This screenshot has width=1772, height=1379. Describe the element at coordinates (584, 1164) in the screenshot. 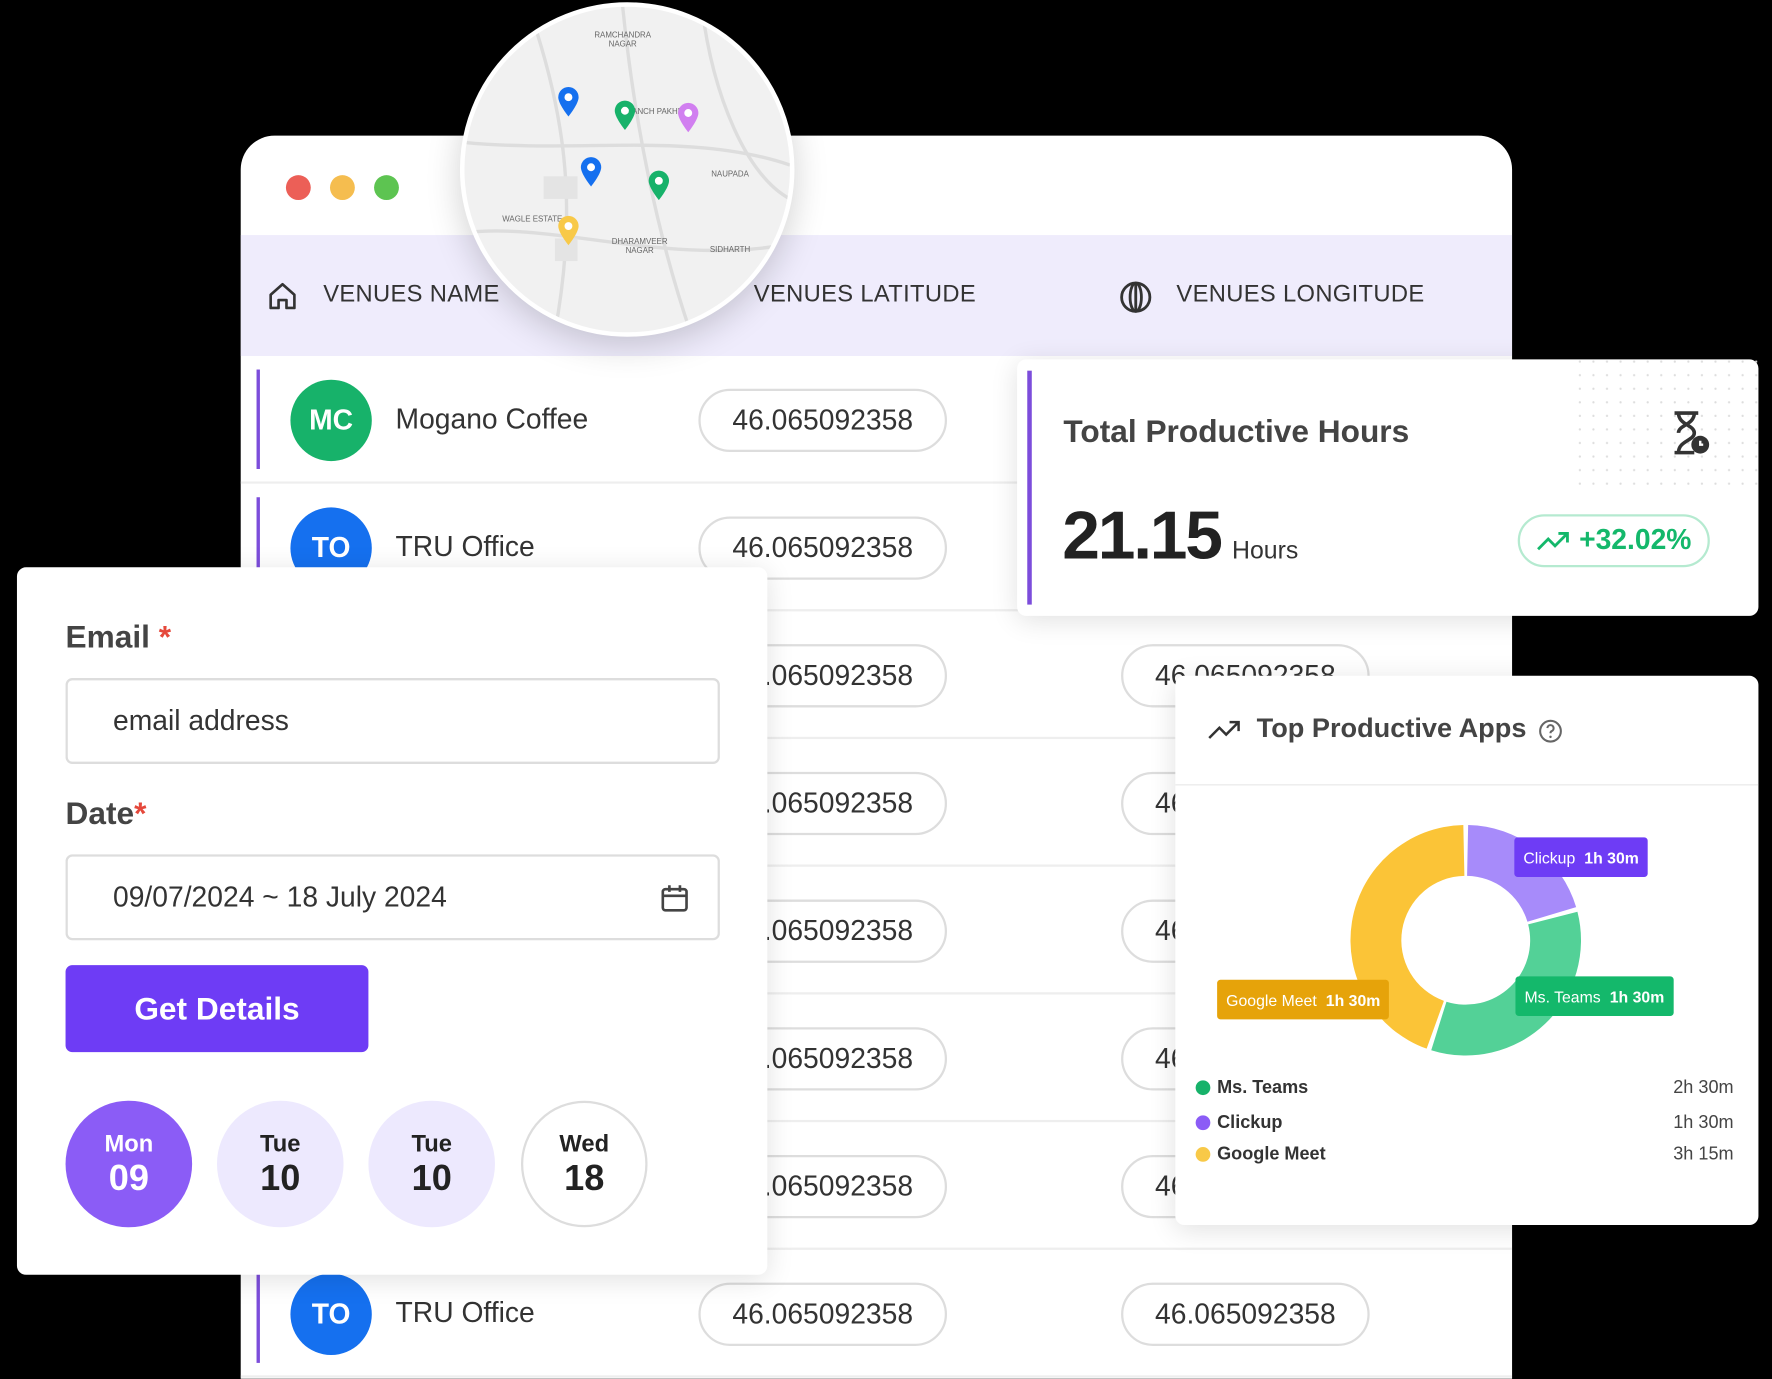

I see `day-chip: Wed 18` at that location.